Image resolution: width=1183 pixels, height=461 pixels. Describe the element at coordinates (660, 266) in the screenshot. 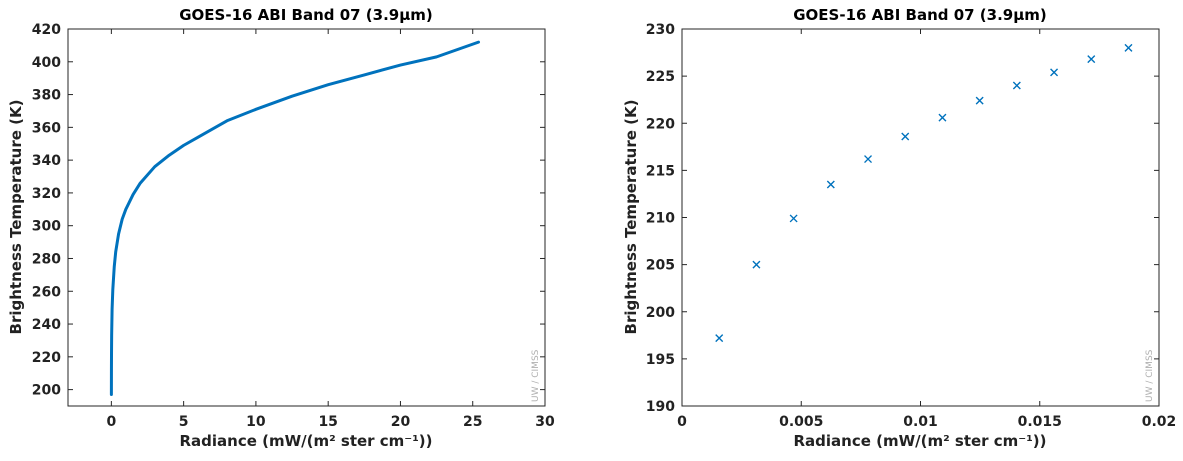

I see `y-tick-label: 205` at that location.